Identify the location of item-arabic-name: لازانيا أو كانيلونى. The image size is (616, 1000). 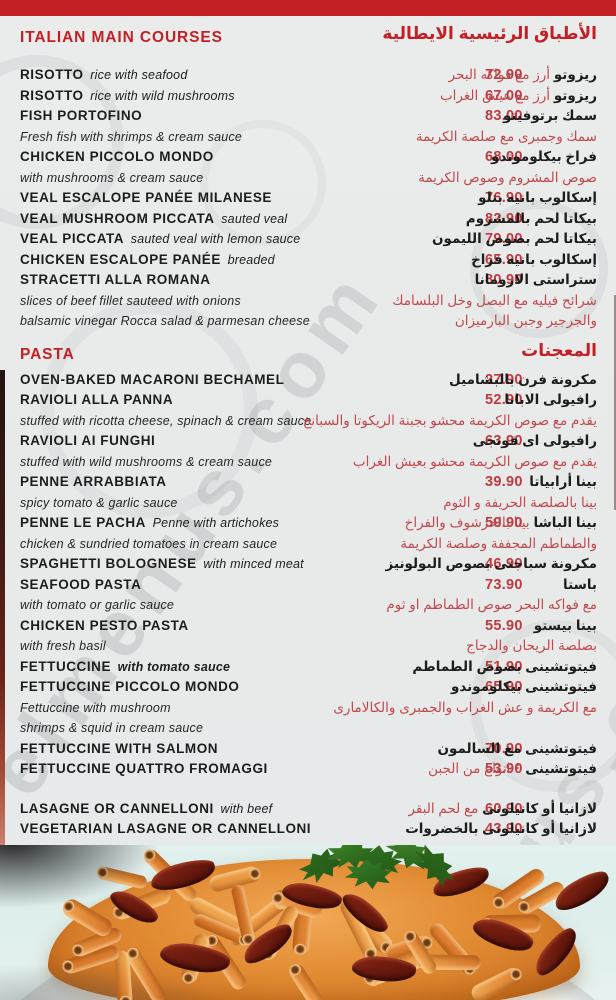
(539, 808).